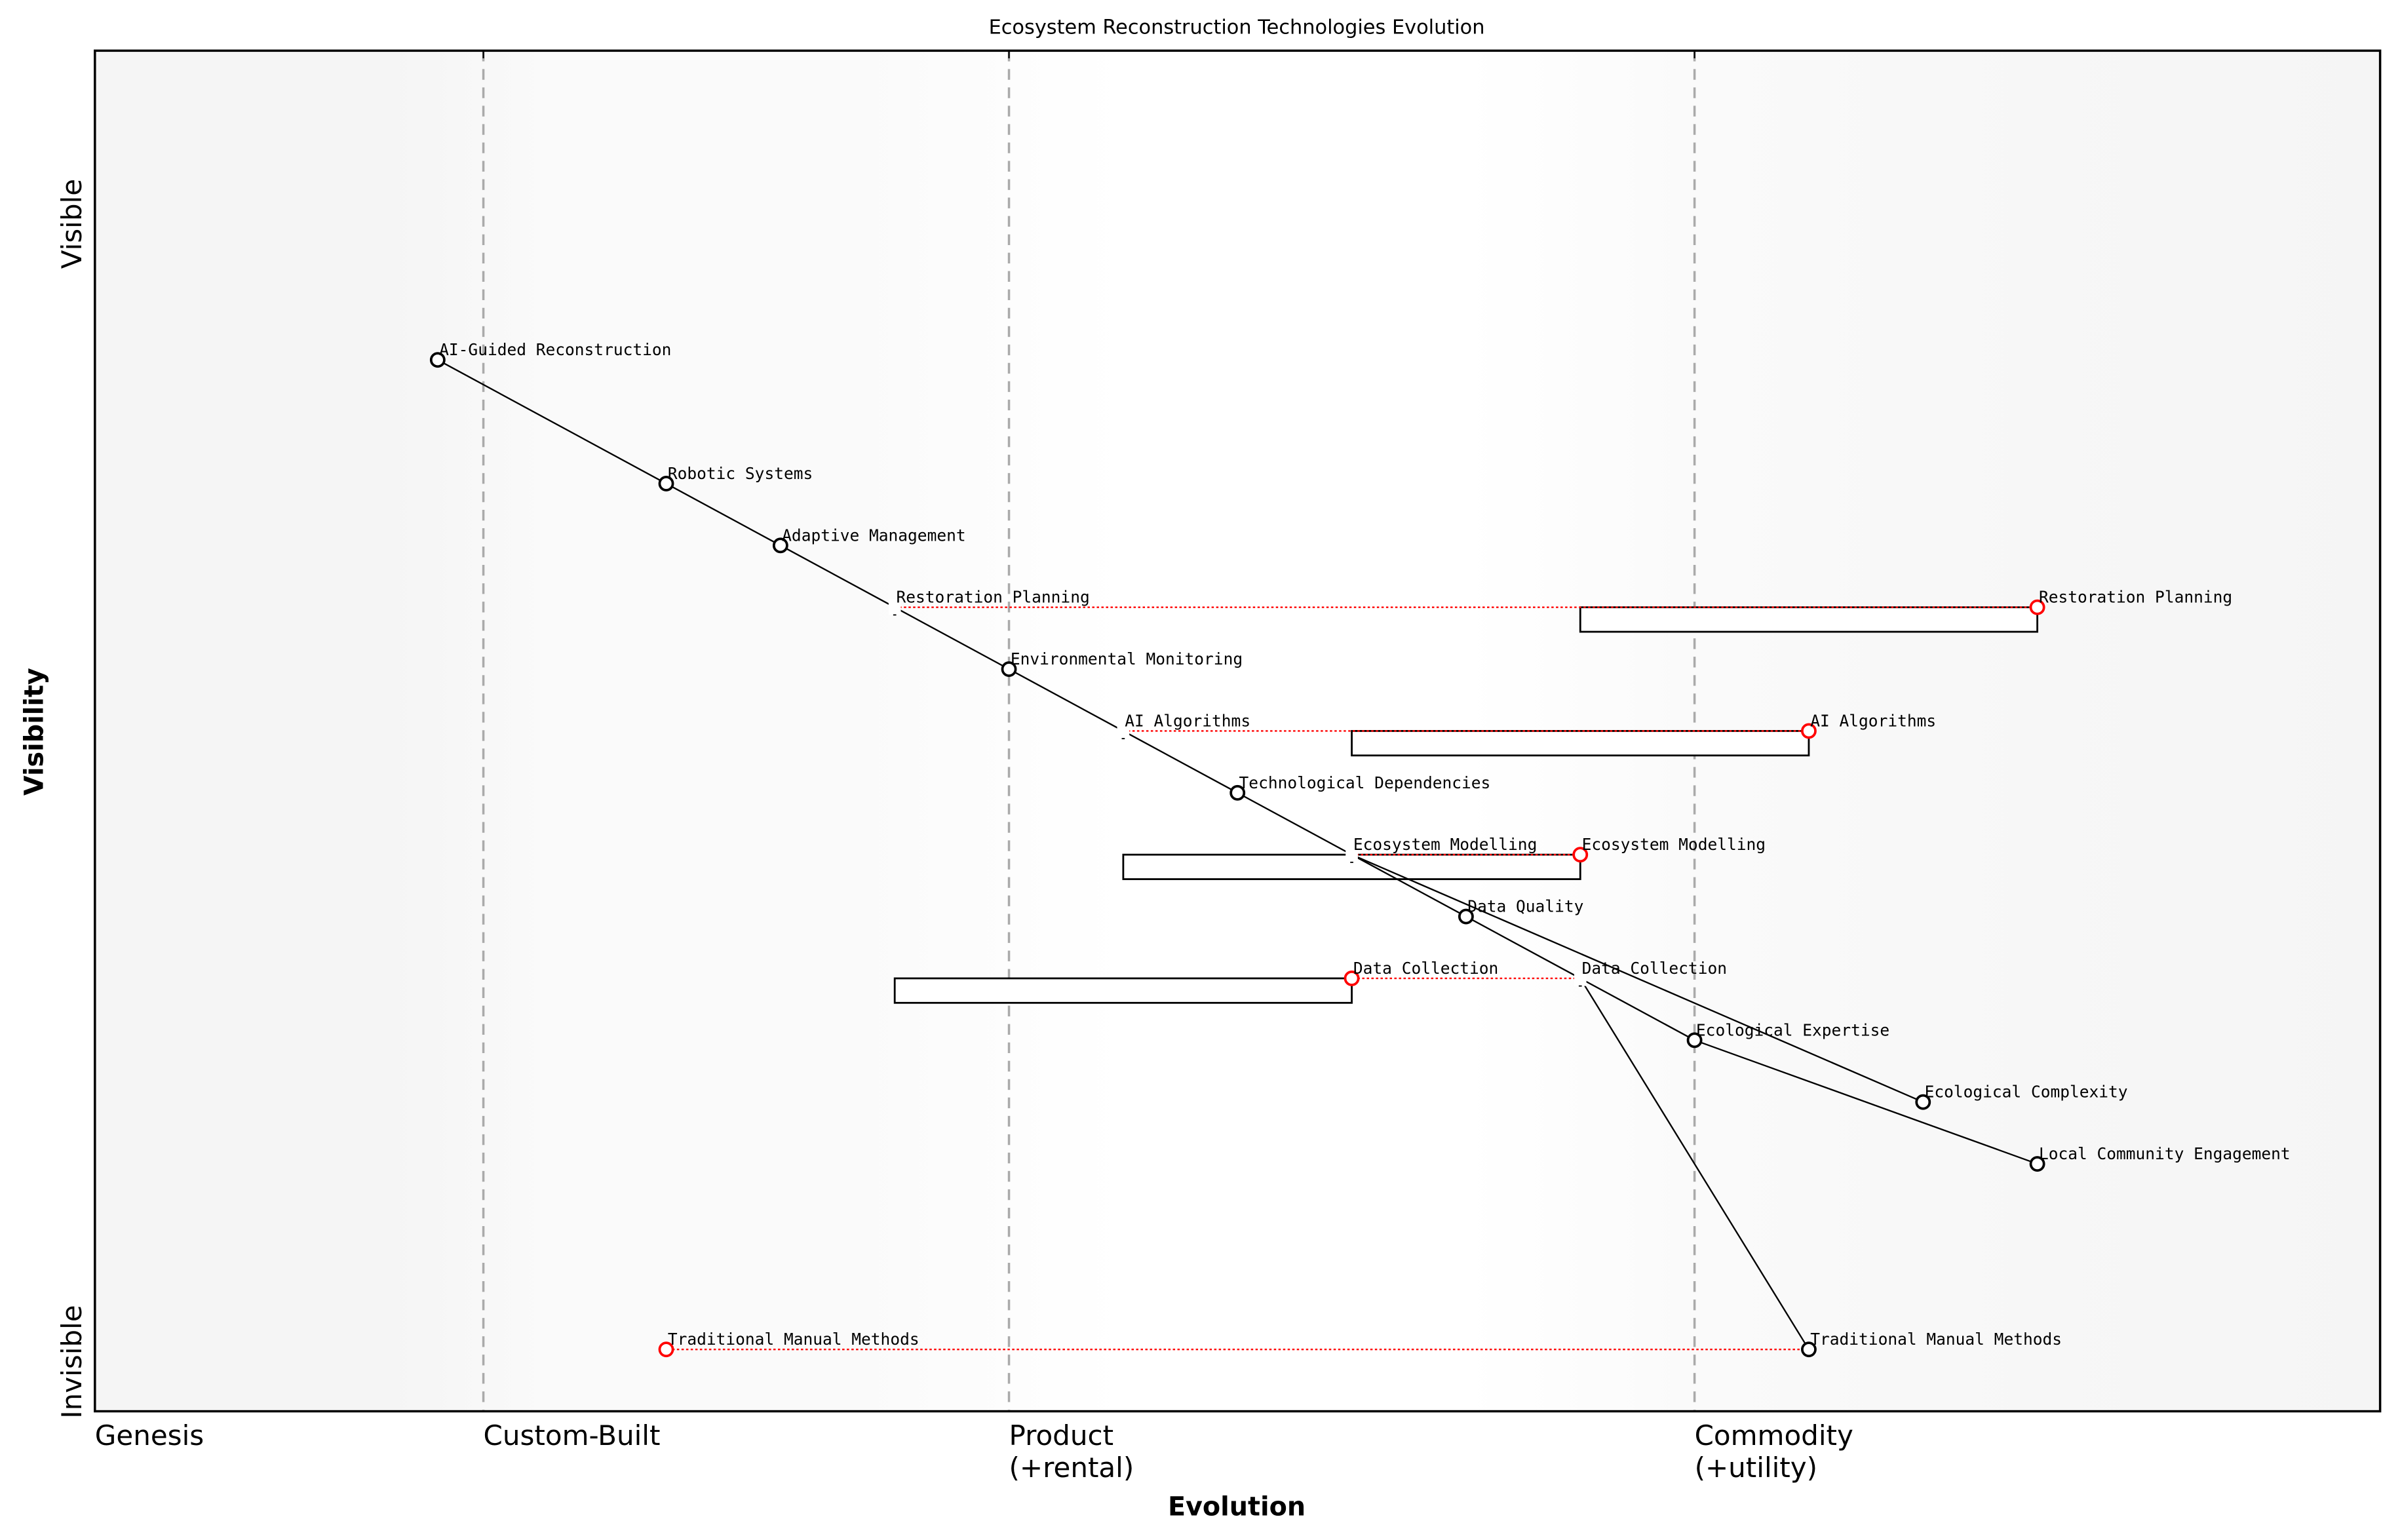 Image resolution: width=2400 pixels, height=1540 pixels. What do you see at coordinates (1674, 844) in the screenshot?
I see `evolved-component-label: Ecosystem Modelling` at bounding box center [1674, 844].